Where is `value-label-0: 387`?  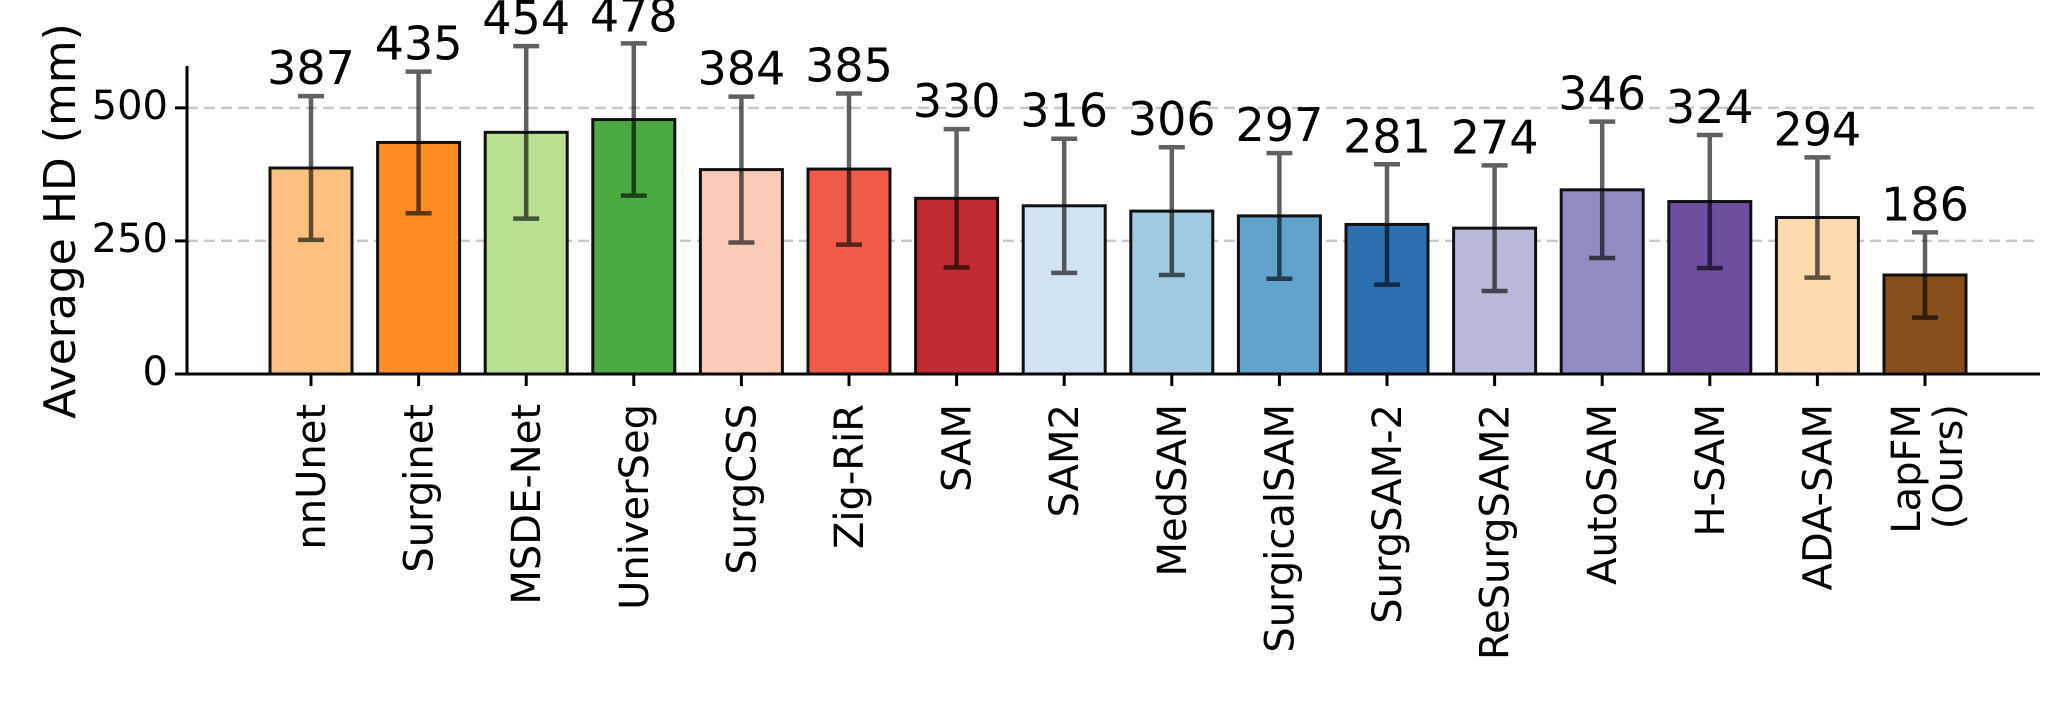 value-label-0: 387 is located at coordinates (311, 68).